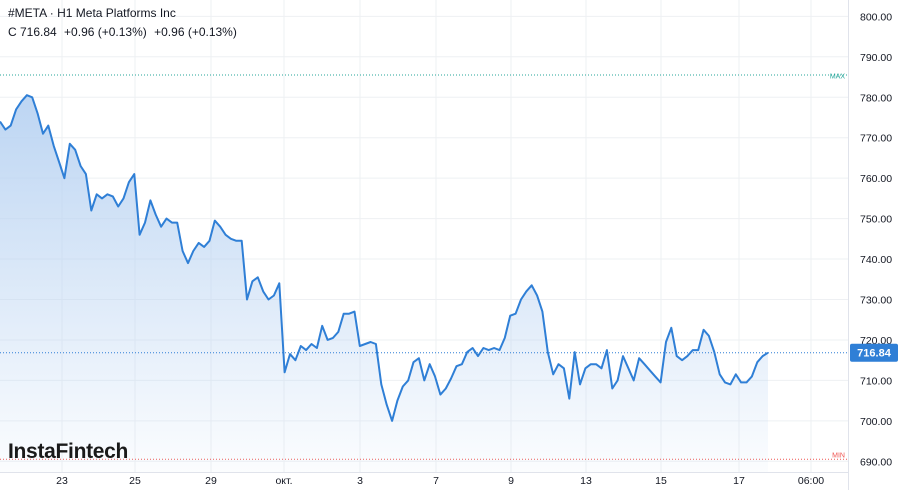 The image size is (900, 495). What do you see at coordinates (92, 13) in the screenshot?
I see `symbol-title: #META · H1 Meta Platforms Inc` at bounding box center [92, 13].